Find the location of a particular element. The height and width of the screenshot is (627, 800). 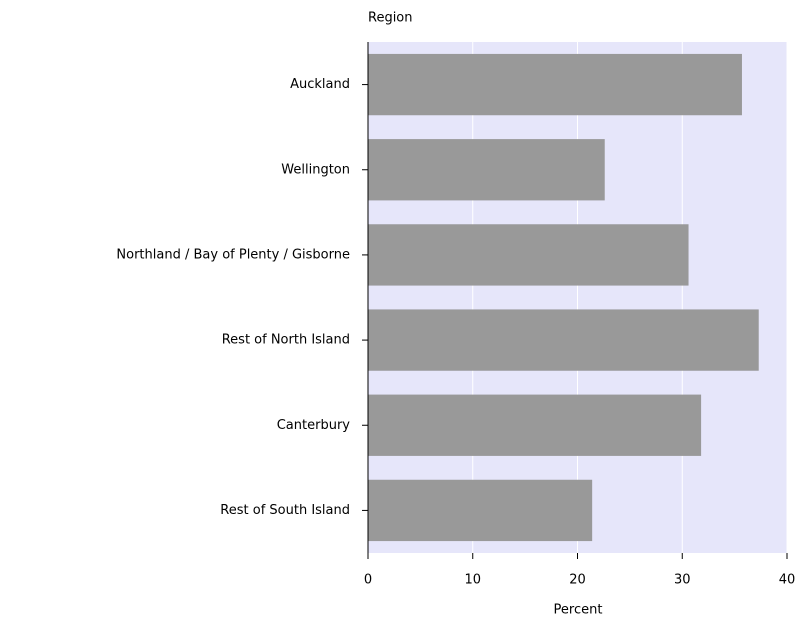

x-tick-label: 30 is located at coordinates (682, 580).